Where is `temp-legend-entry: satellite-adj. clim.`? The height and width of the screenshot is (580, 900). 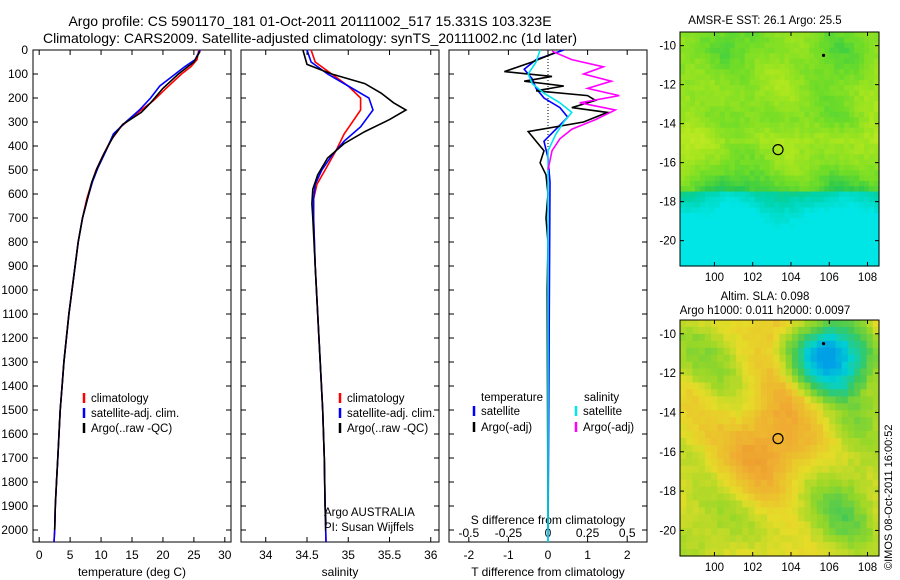
temp-legend-entry: satellite-adj. clim. is located at coordinates (135, 414).